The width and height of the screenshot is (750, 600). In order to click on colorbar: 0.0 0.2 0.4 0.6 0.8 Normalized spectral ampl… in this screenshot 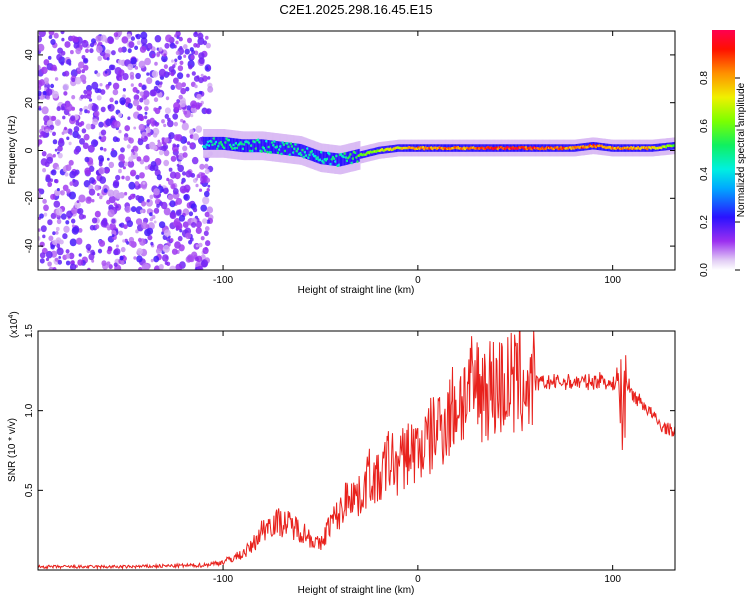, I will do `click(723, 153)`.